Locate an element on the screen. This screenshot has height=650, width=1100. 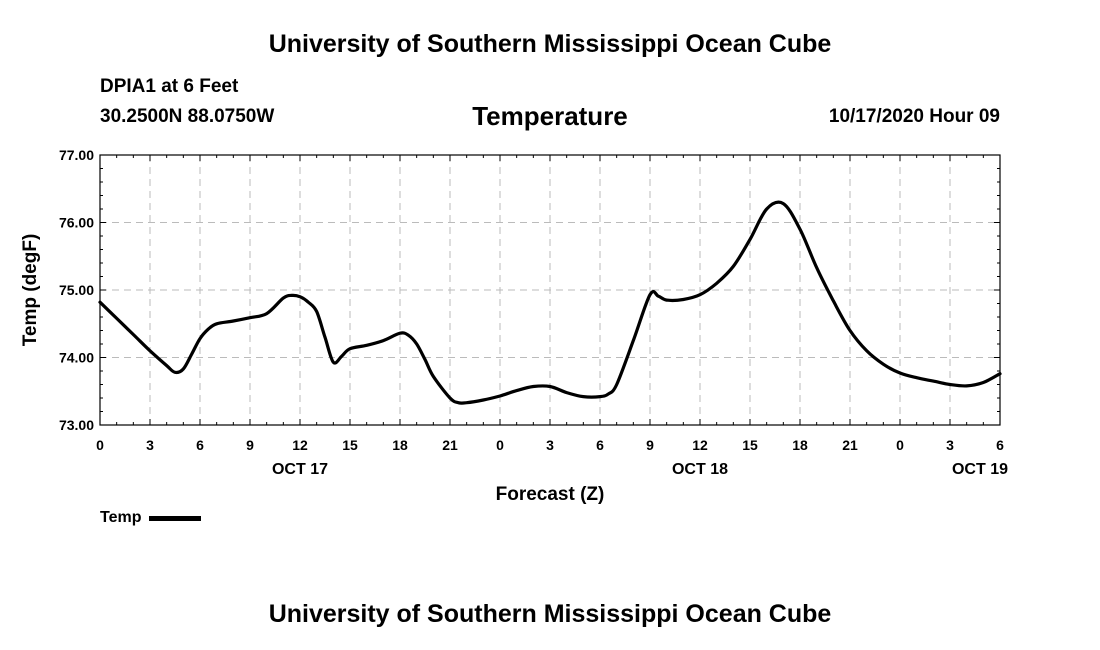
y-tick-label: 73.00 is located at coordinates (76, 425).